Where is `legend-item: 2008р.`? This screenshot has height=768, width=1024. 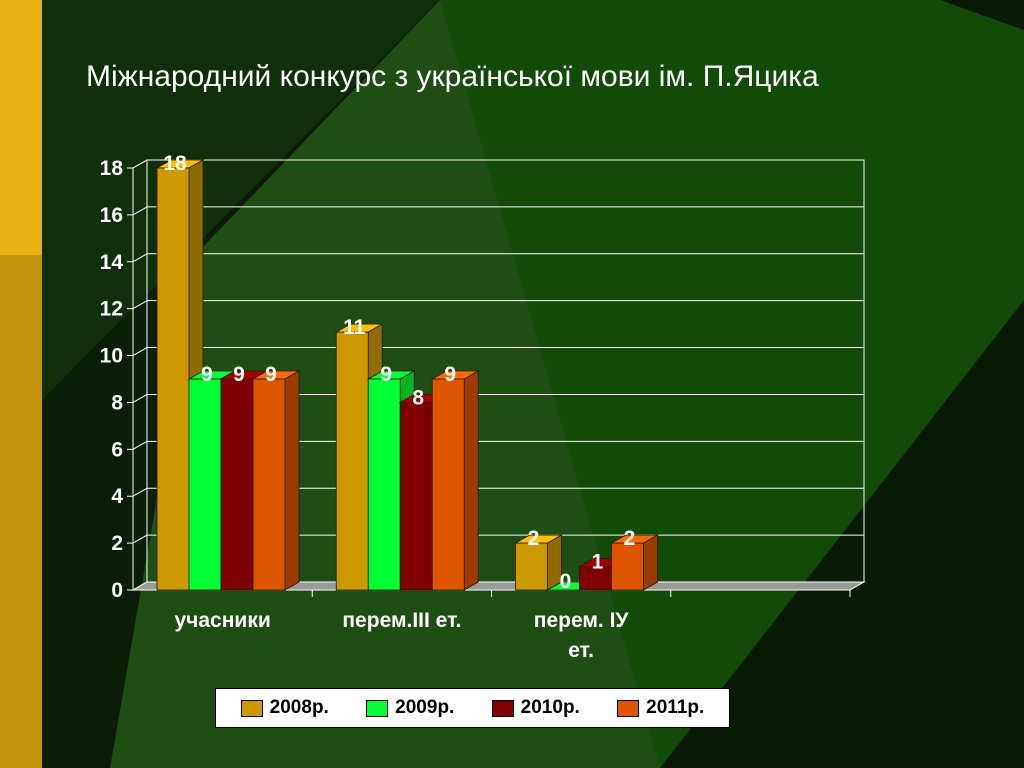 legend-item: 2008р. is located at coordinates (284, 708).